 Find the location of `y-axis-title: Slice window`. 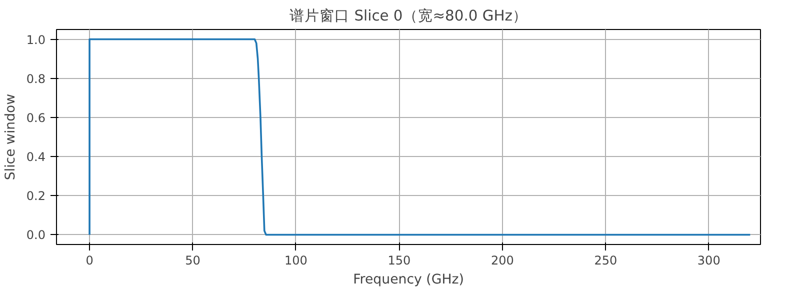

y-axis-title: Slice window is located at coordinates (10, 137).